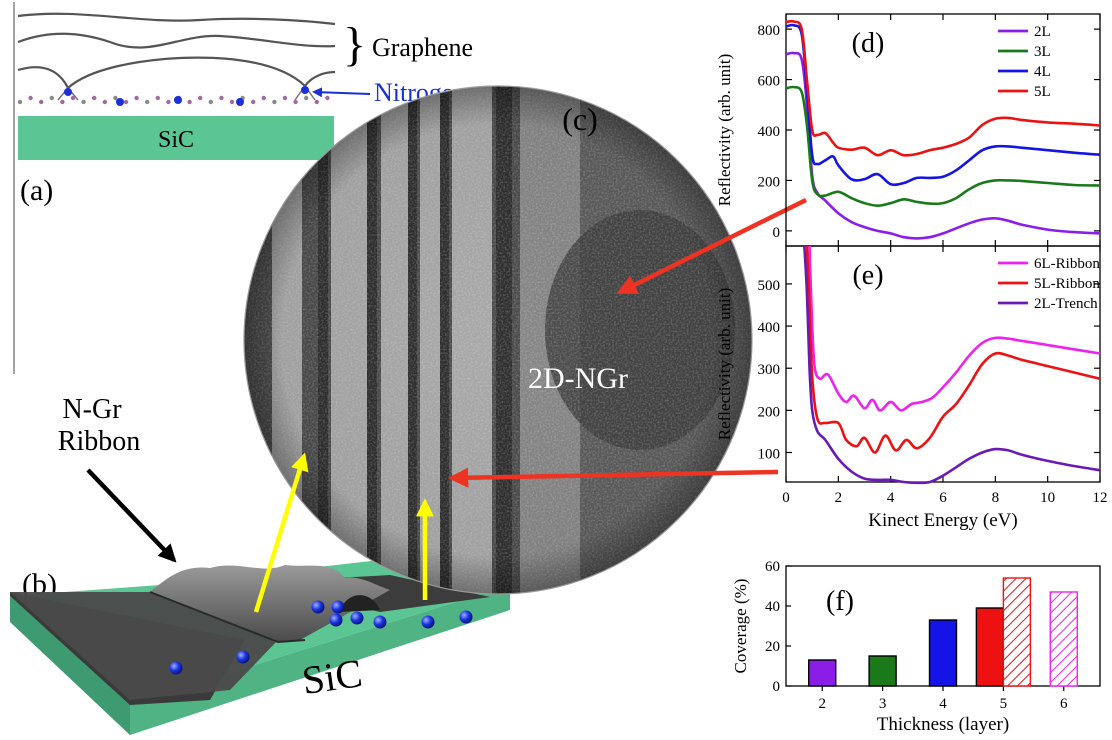 The image size is (1112, 740). Describe the element at coordinates (867, 275) in the screenshot. I see `chart-title-e: (e)` at that location.